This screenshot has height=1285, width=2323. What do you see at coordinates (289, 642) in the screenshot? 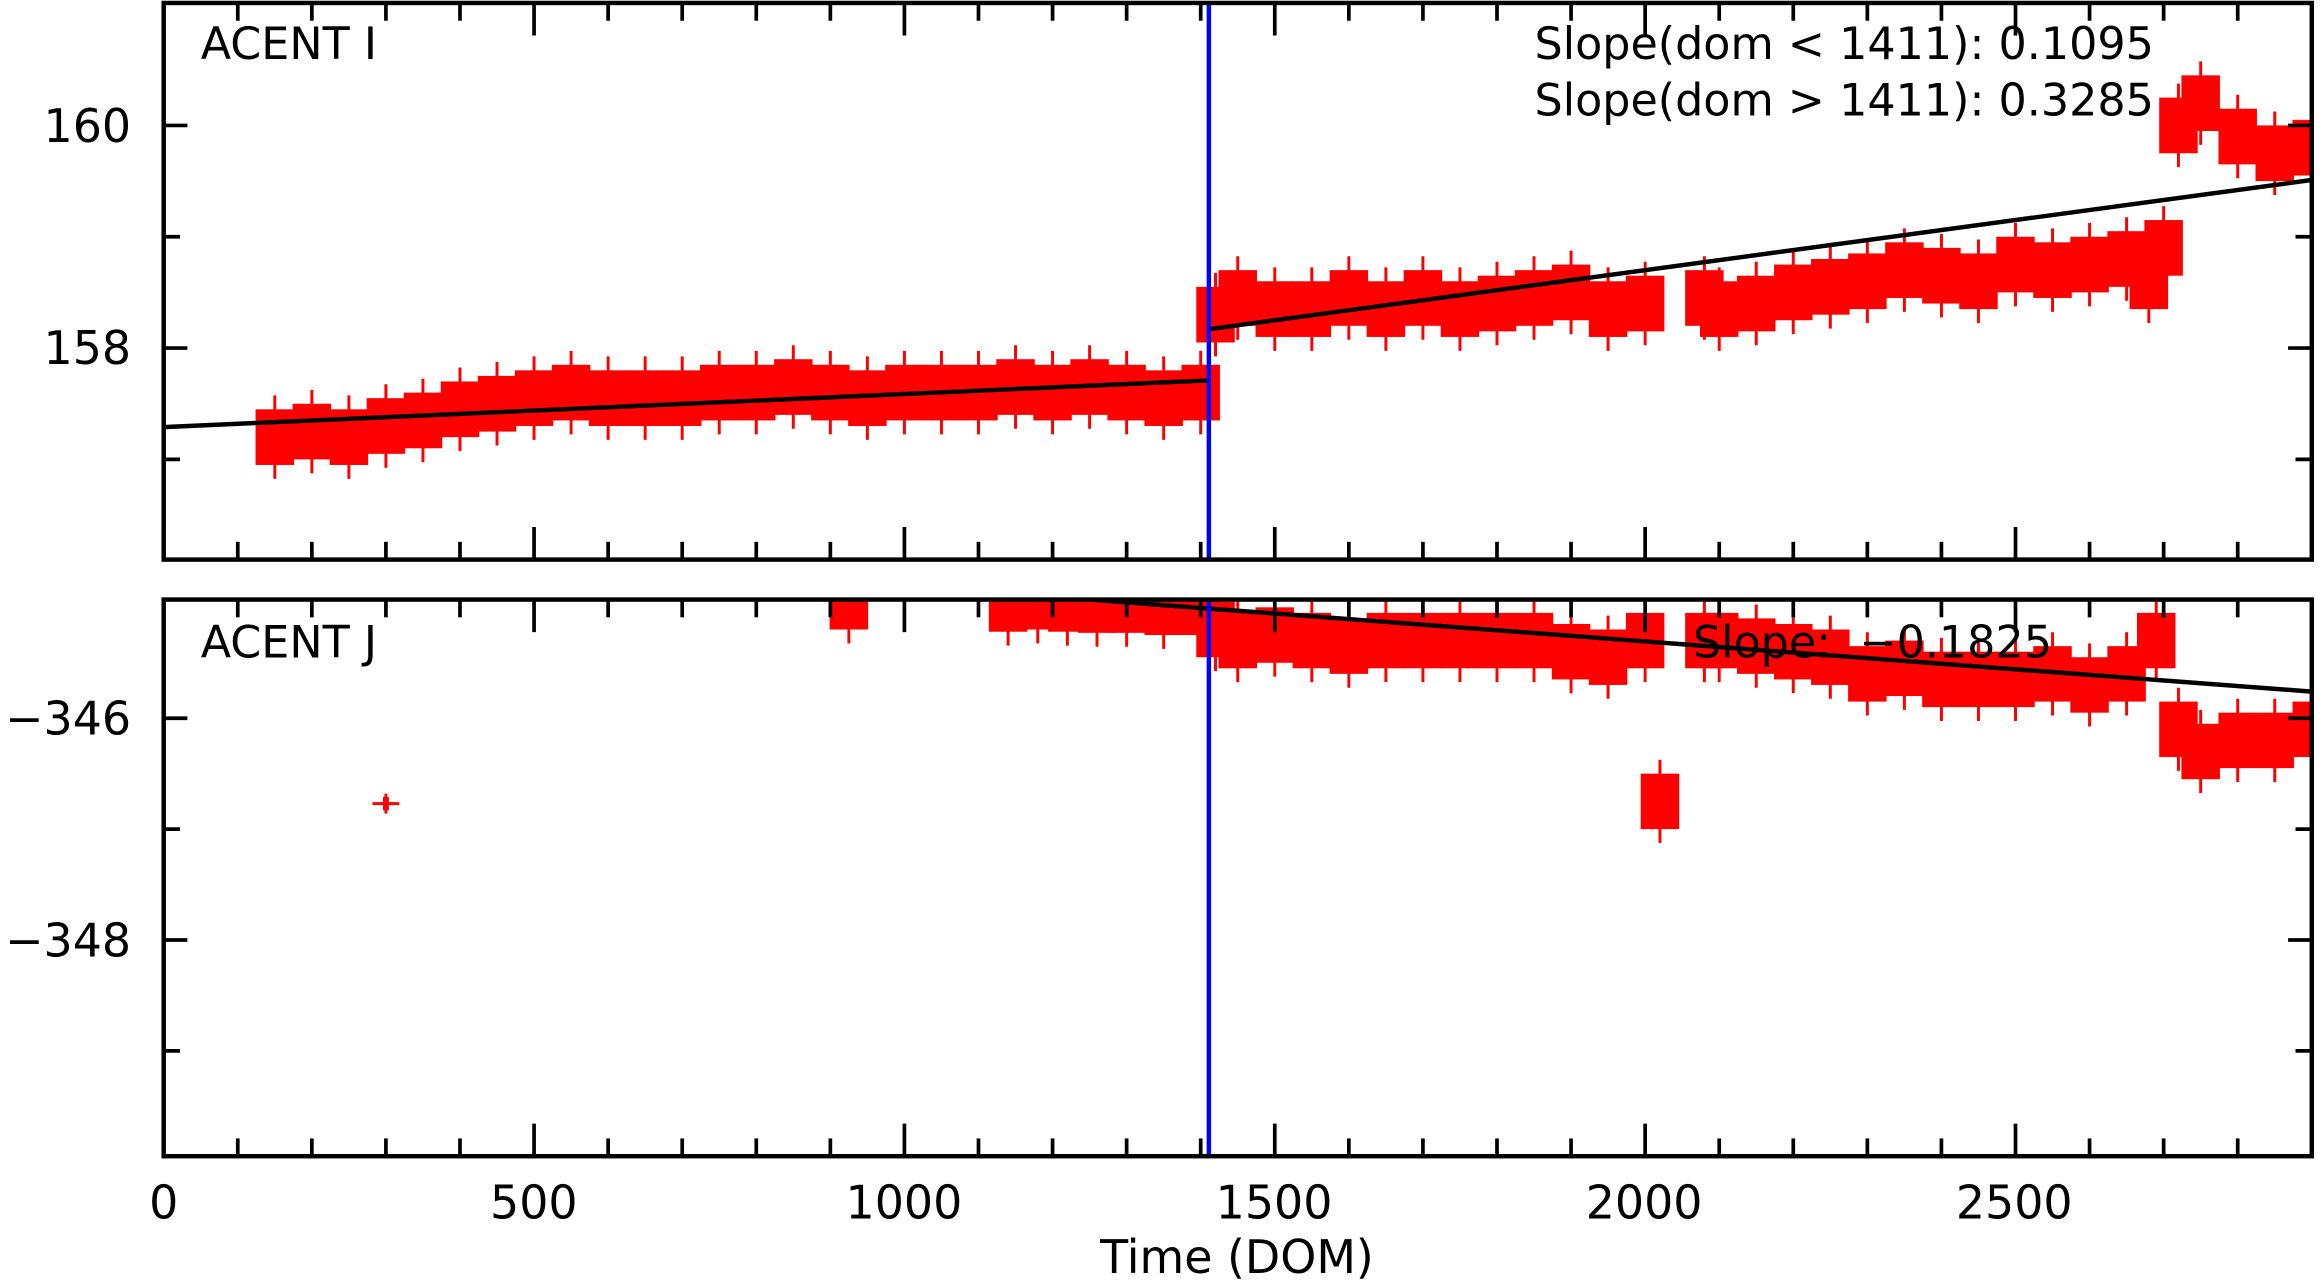
I see `panel-label-acent-j: ACENT J` at bounding box center [289, 642].